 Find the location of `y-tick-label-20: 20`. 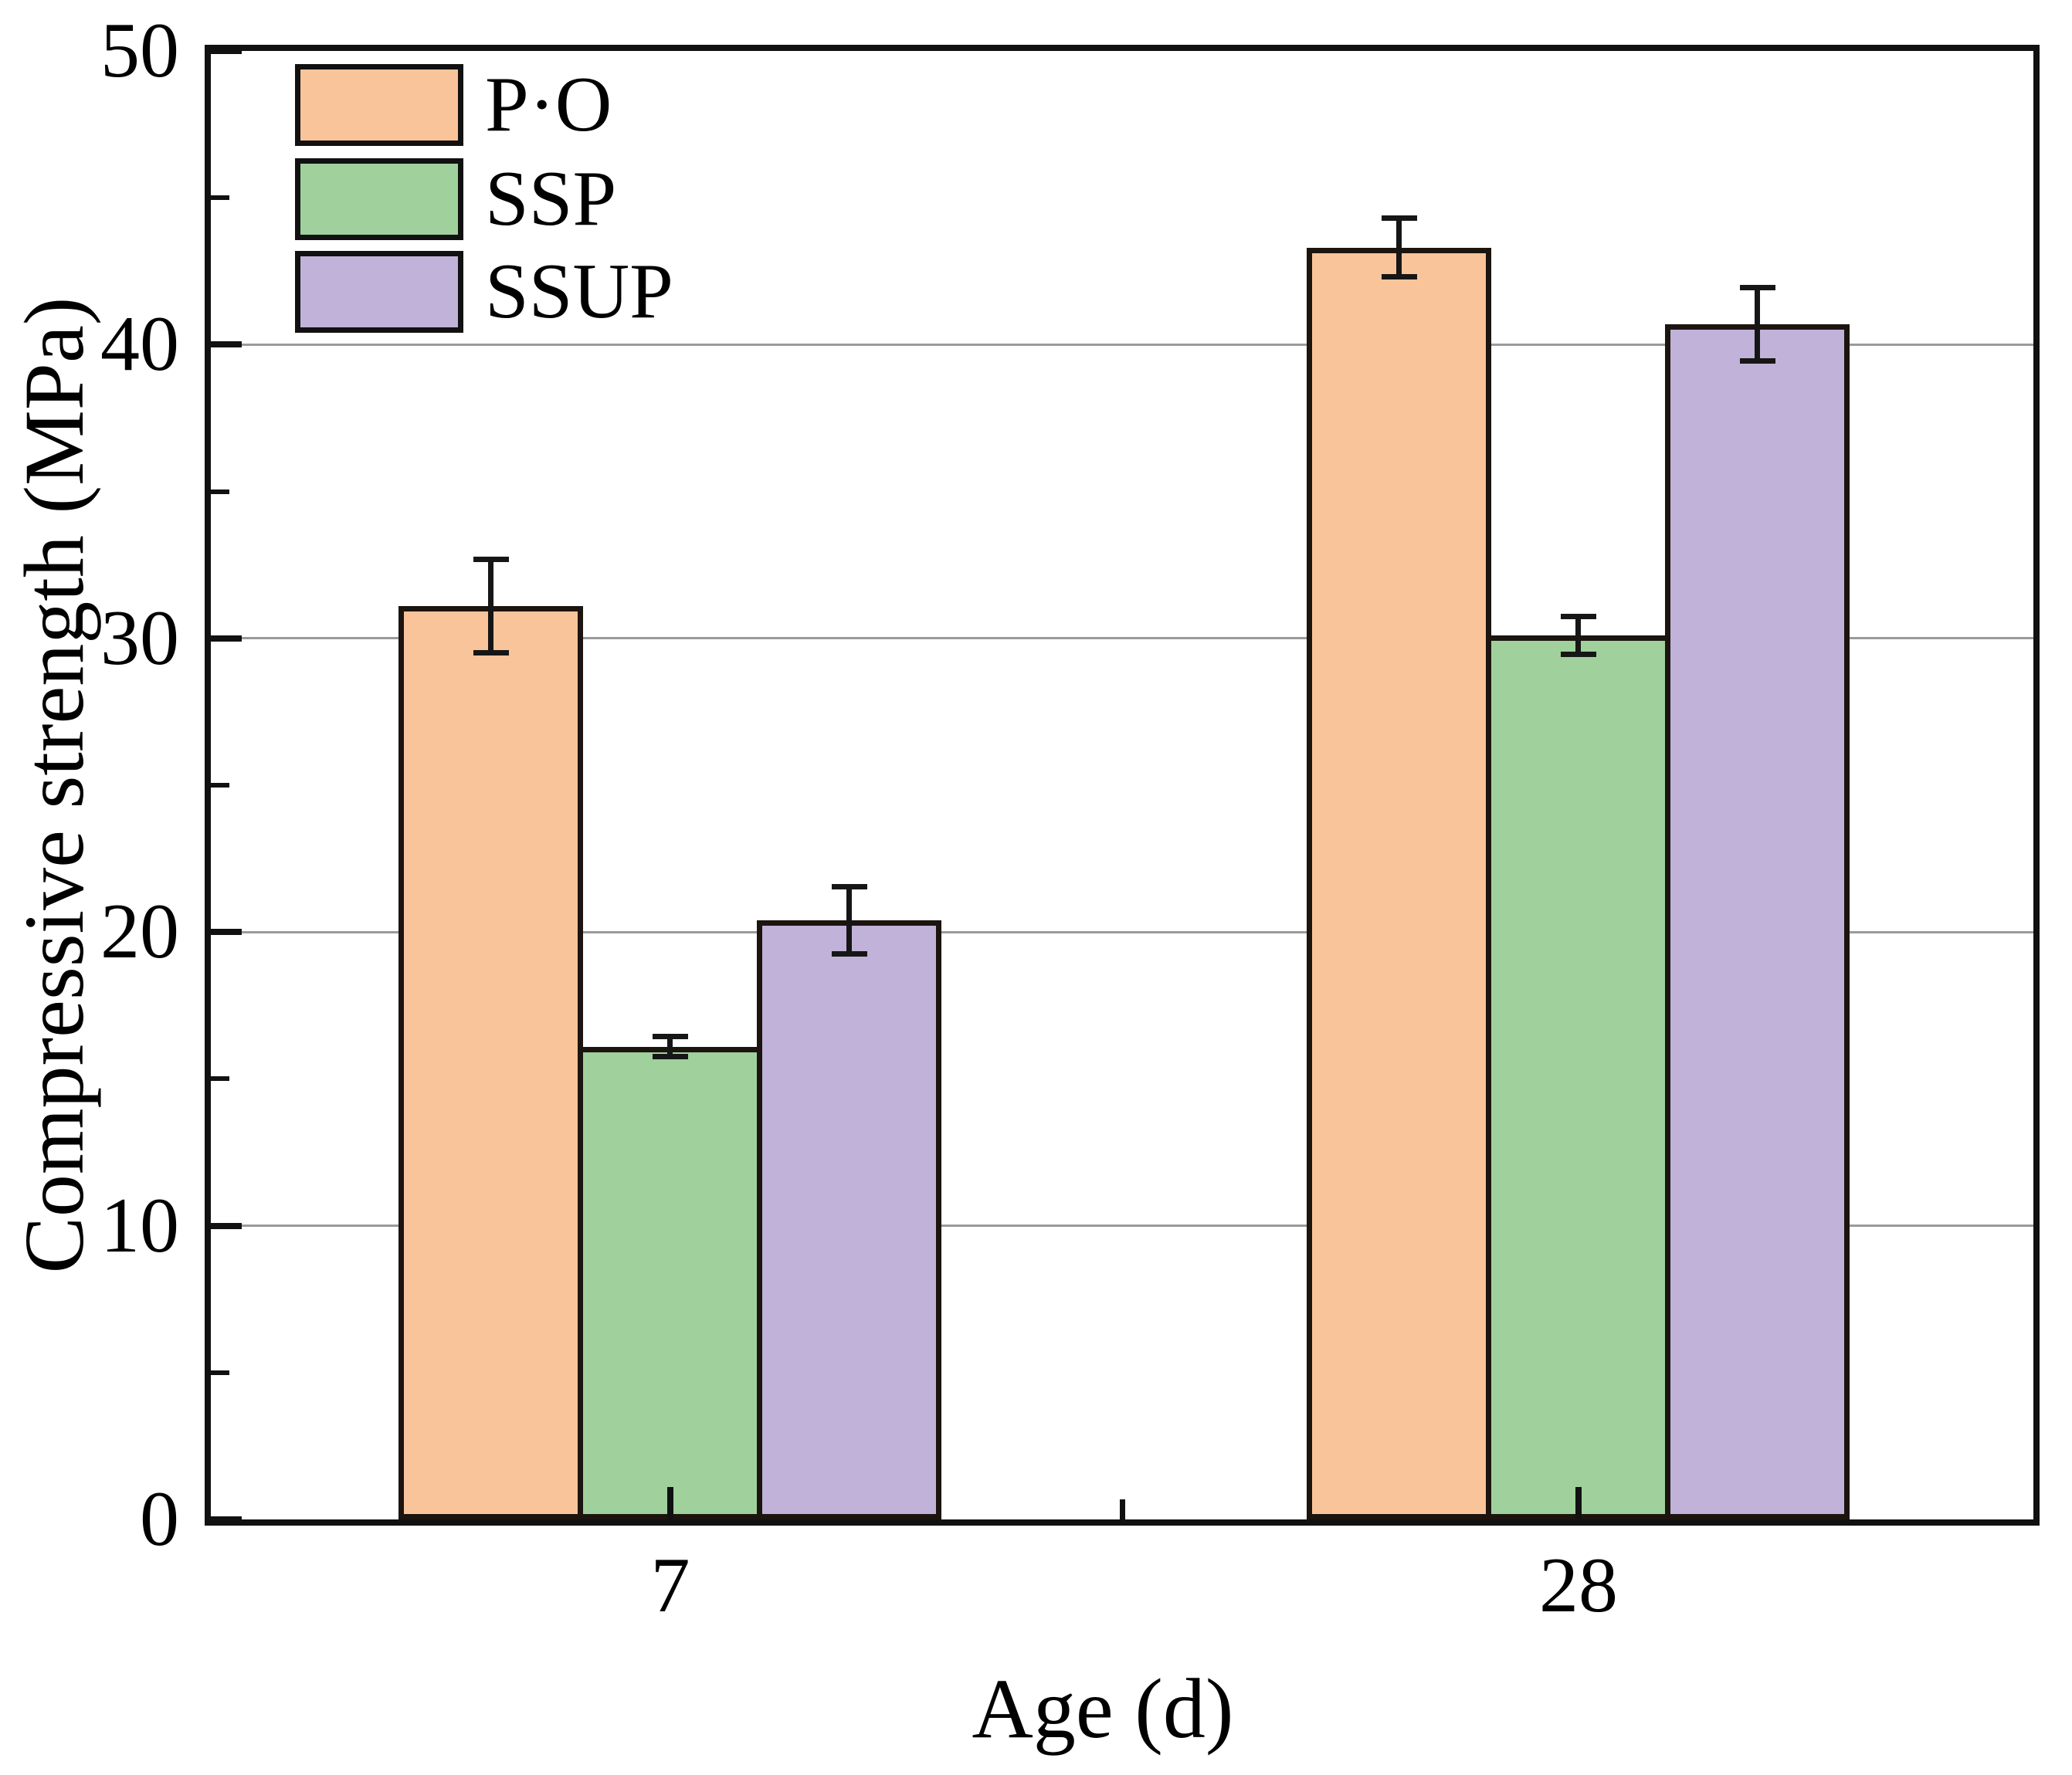

y-tick-label-20: 20 is located at coordinates (139, 932).